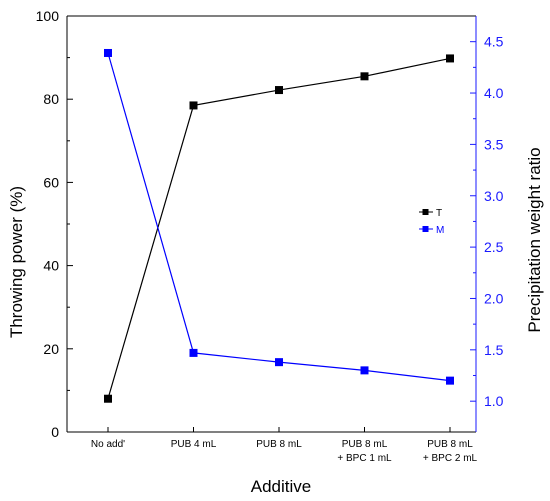 The image size is (550, 501). What do you see at coordinates (51, 99) in the screenshot?
I see `y-tick-label-left: 80` at bounding box center [51, 99].